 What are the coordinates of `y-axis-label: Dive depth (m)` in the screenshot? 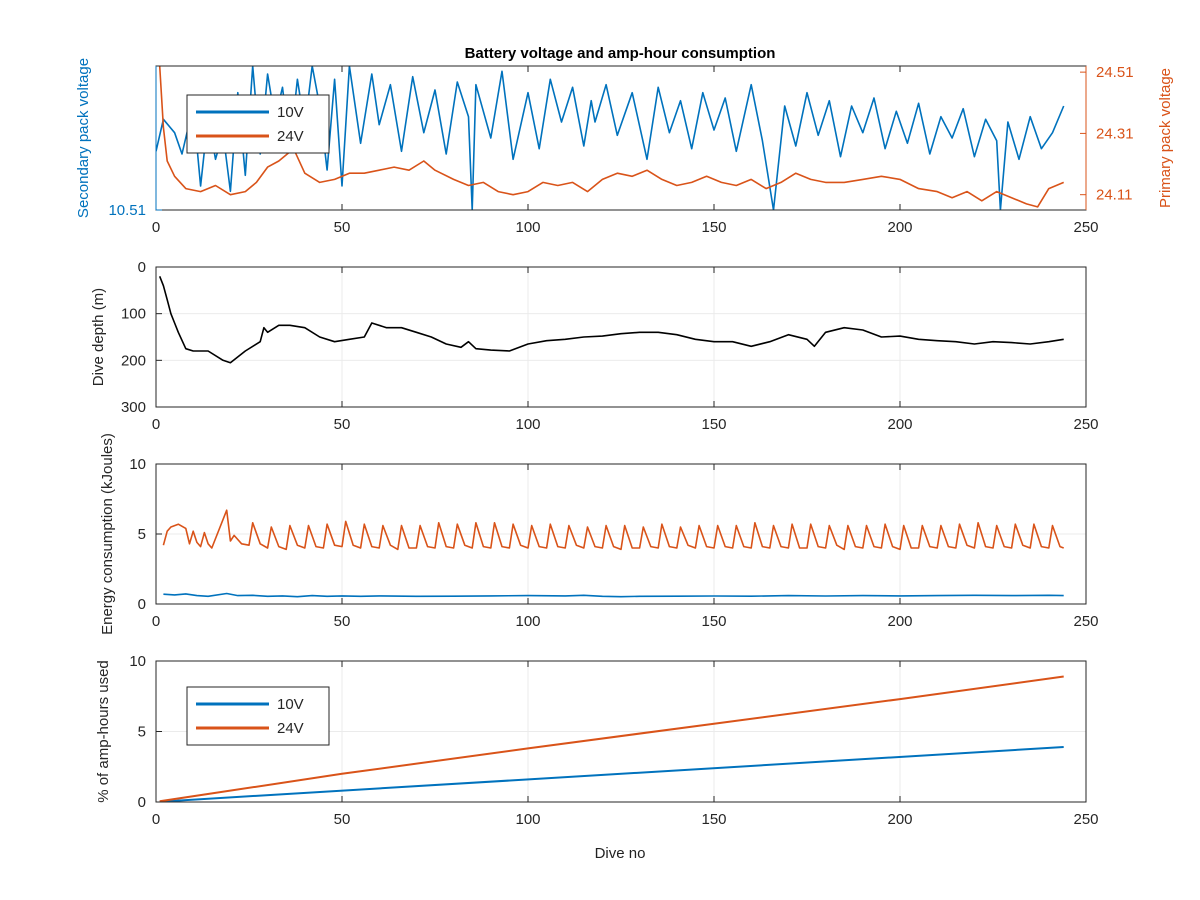 It's located at (98, 337).